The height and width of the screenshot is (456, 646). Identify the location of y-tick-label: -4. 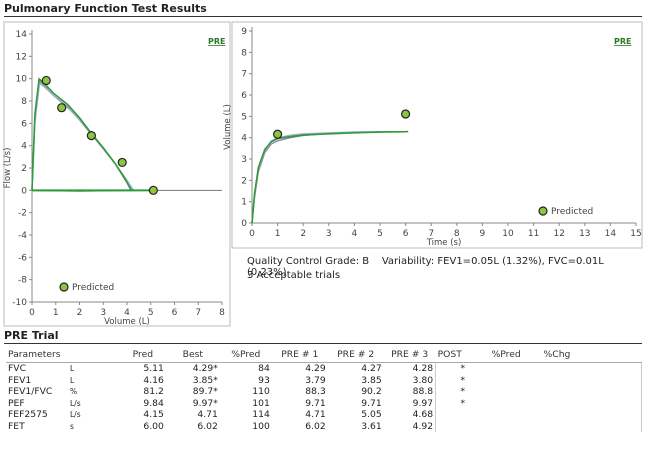
(22, 236).